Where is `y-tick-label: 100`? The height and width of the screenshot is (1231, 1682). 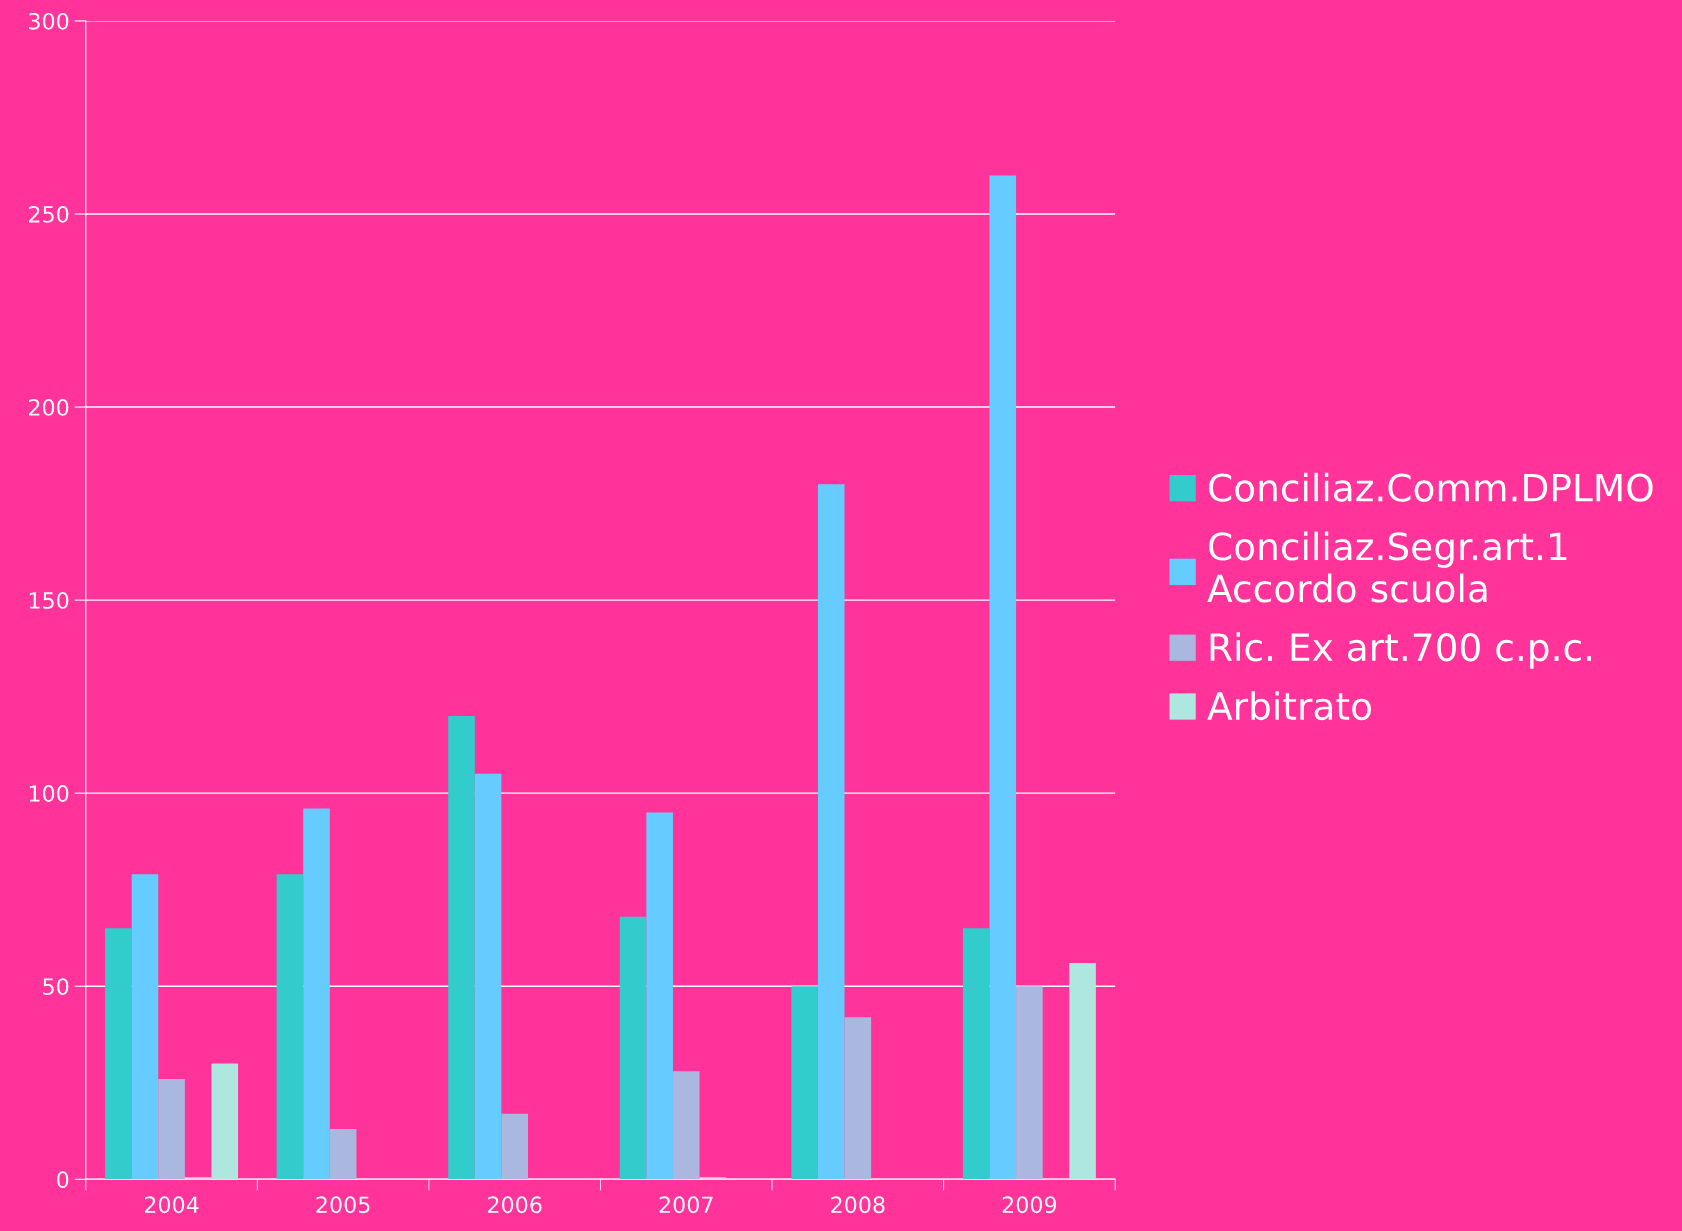
y-tick-label: 100 is located at coordinates (49, 793).